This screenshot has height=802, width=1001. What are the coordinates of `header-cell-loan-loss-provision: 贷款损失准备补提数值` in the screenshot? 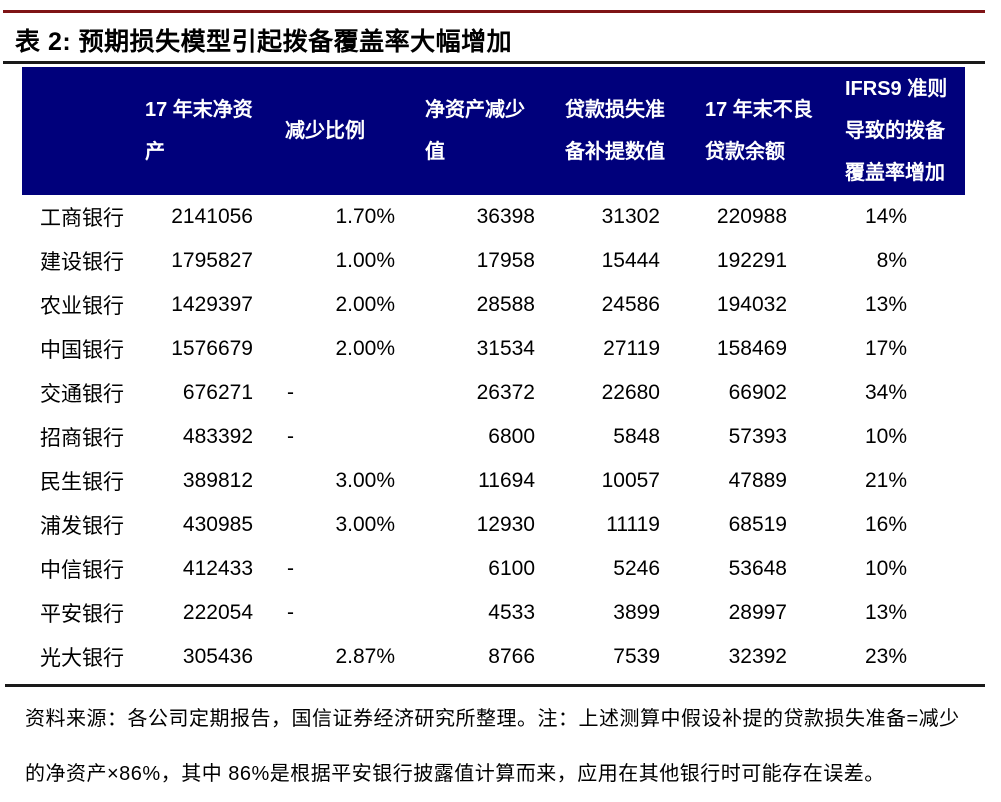 It's located at (625, 131).